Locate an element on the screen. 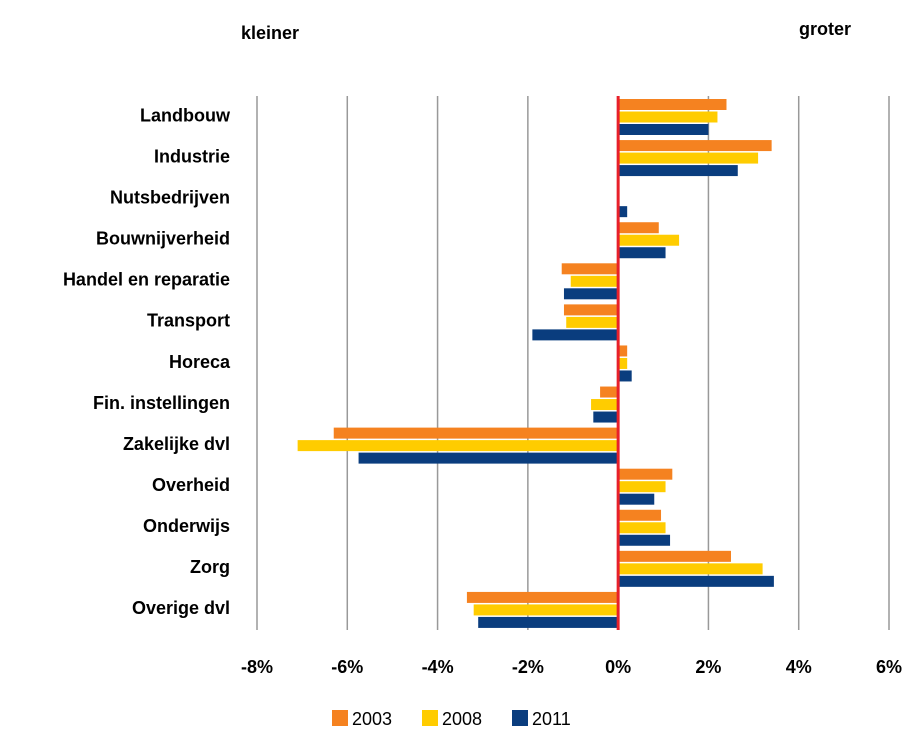 The image size is (909, 731). legend-label: 2011 is located at coordinates (551, 719).